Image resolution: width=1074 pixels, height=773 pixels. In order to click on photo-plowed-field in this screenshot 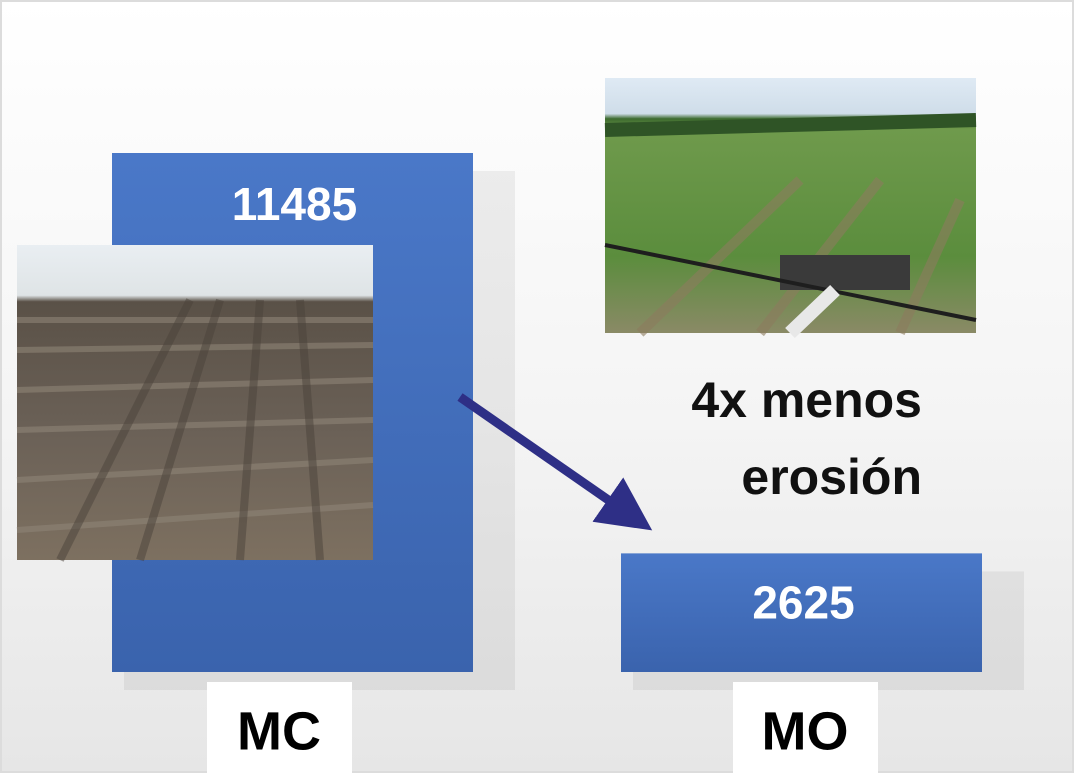, I will do `click(195, 403)`.